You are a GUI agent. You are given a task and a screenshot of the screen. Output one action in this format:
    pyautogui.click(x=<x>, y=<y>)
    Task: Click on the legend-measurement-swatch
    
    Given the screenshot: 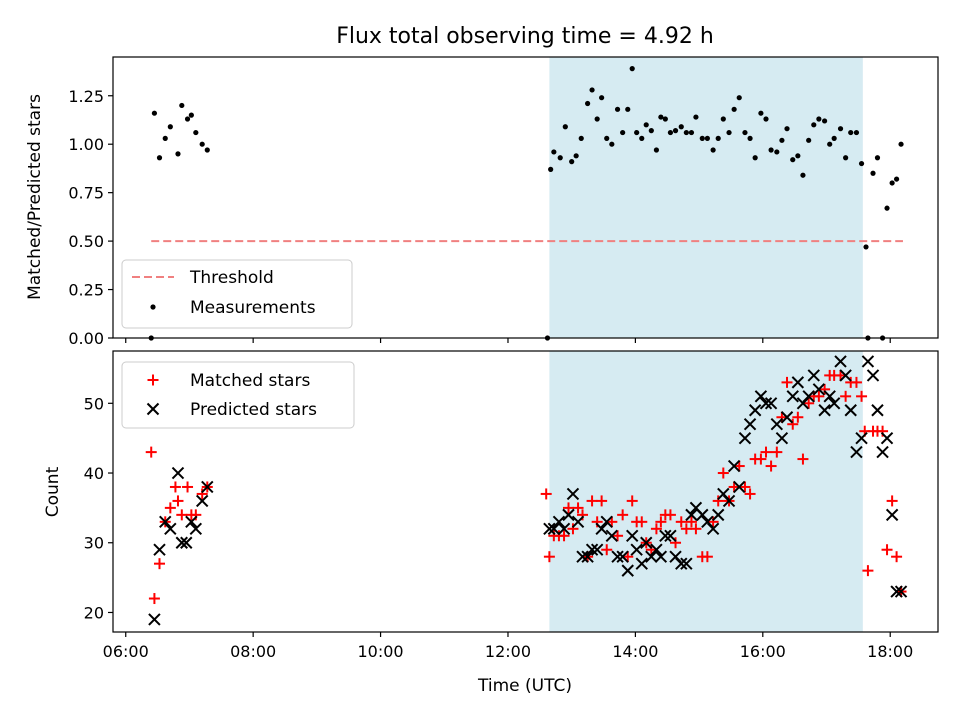 What is the action you would take?
    pyautogui.click(x=153, y=307)
    